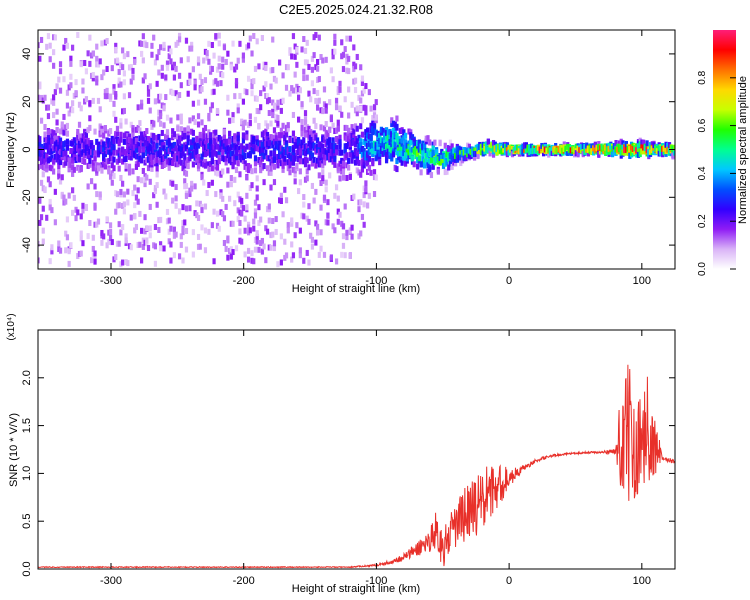  I want to click on spectrogram-y-tick-label: -20, so click(27, 197).